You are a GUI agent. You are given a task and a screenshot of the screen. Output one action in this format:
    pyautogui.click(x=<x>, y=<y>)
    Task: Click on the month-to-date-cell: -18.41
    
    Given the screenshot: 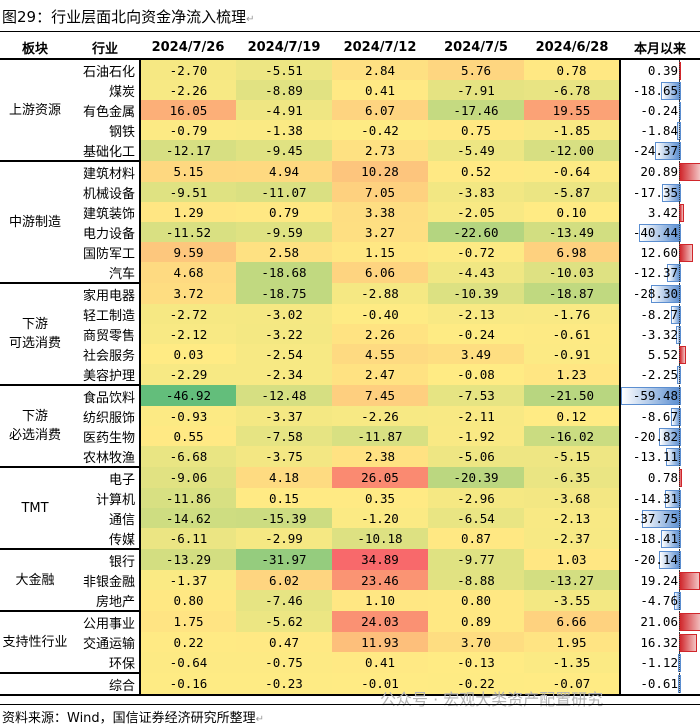 What is the action you would take?
    pyautogui.click(x=660, y=538)
    